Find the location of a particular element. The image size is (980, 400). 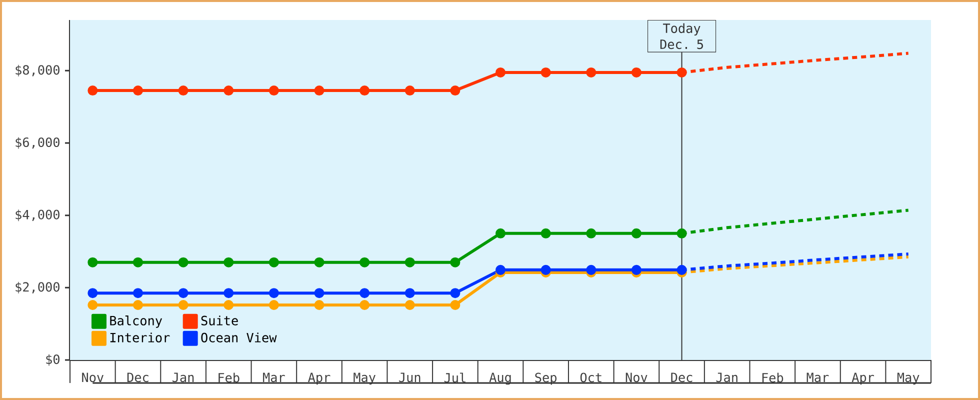

y-tick-label: $4,000 is located at coordinates (38, 216).